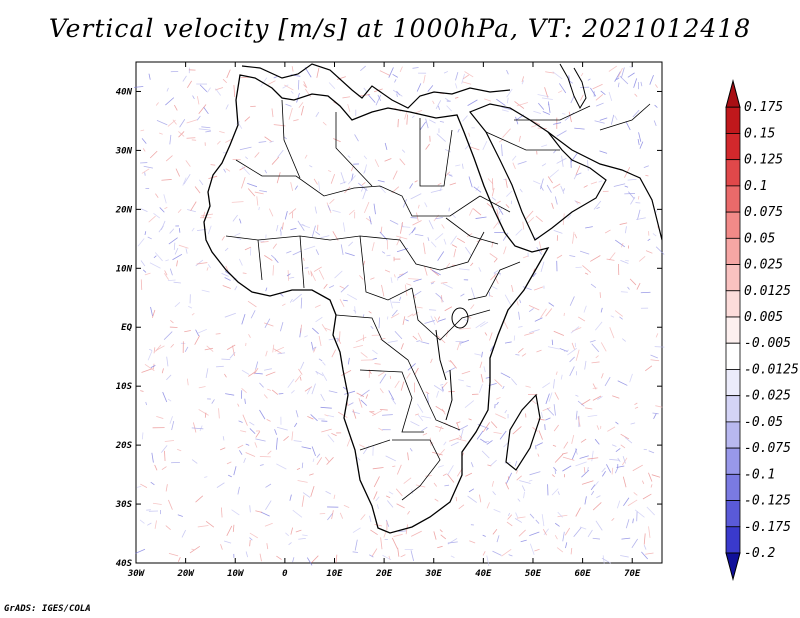 The width and height of the screenshot is (800, 618). Describe the element at coordinates (763, 160) in the screenshot. I see `colorbar-label: 0.125` at that location.